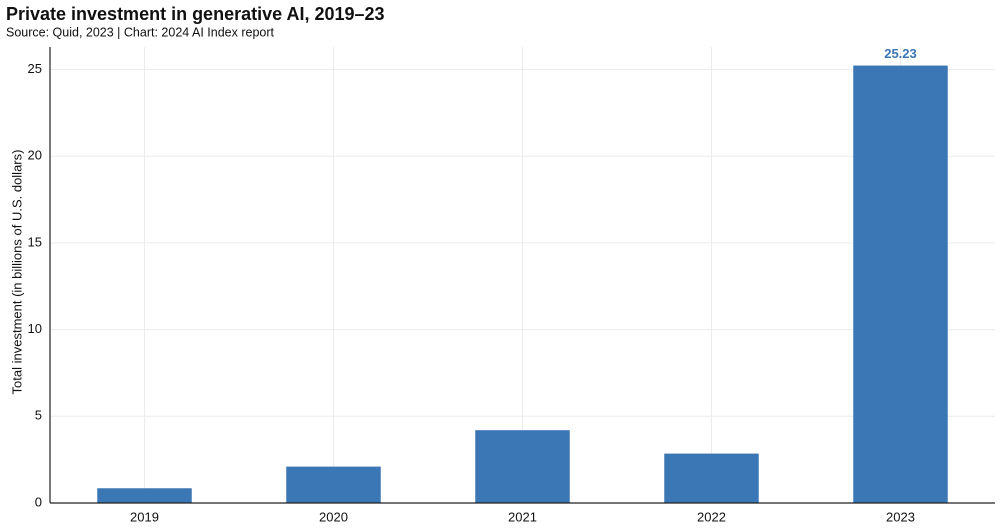 The height and width of the screenshot is (529, 1000). Describe the element at coordinates (38, 415) in the screenshot. I see `y-tick-label: 5` at that location.